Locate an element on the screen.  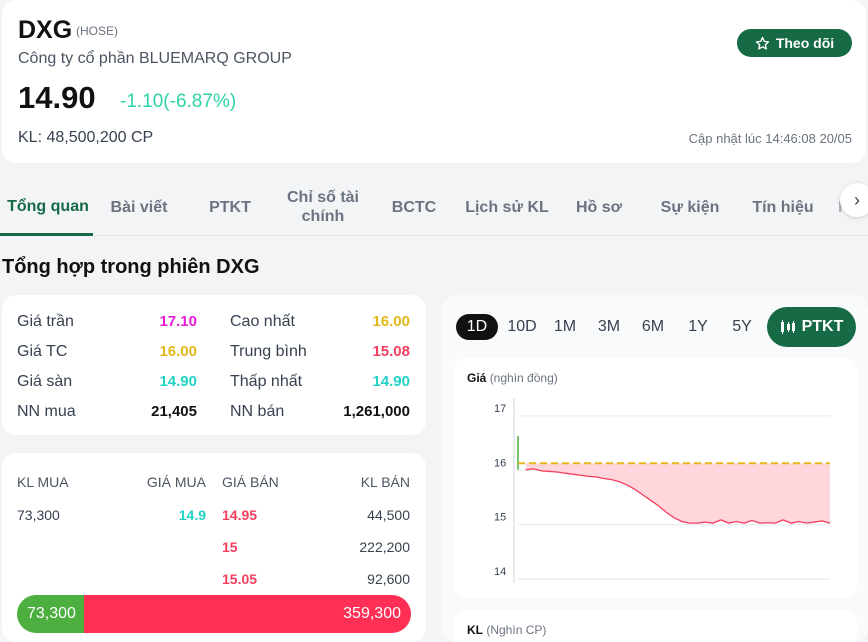
reference-price-label: Giá TC is located at coordinates (42, 351).